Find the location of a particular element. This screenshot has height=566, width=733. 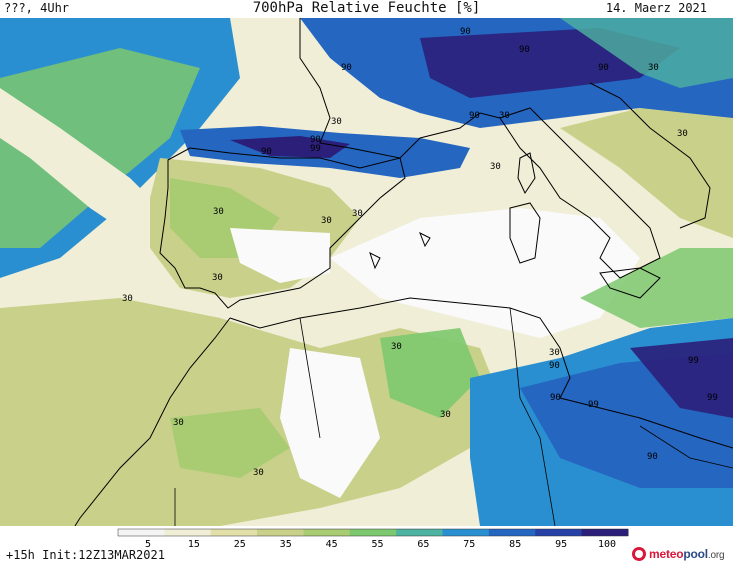

colorbar-tick-label: 45 is located at coordinates (332, 543).